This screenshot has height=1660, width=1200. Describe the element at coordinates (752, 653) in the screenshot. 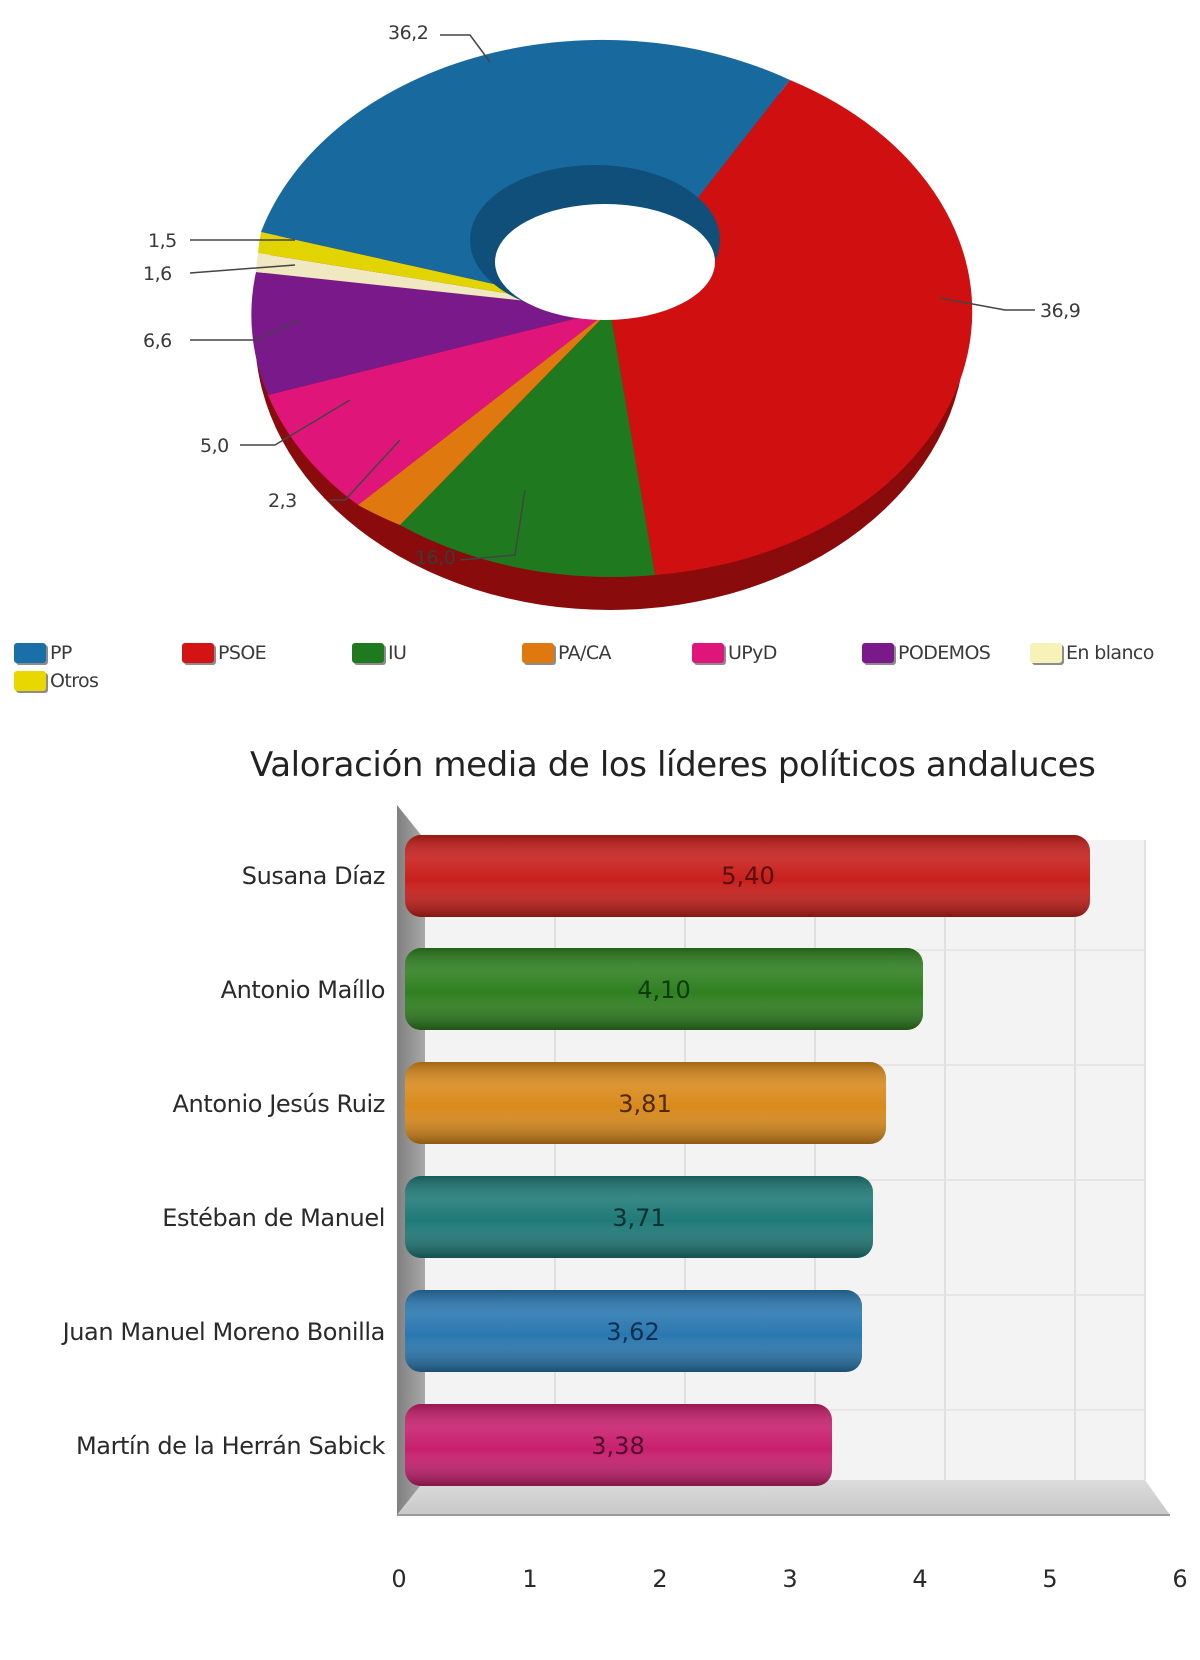

I see `legend-label: UPyD` at that location.